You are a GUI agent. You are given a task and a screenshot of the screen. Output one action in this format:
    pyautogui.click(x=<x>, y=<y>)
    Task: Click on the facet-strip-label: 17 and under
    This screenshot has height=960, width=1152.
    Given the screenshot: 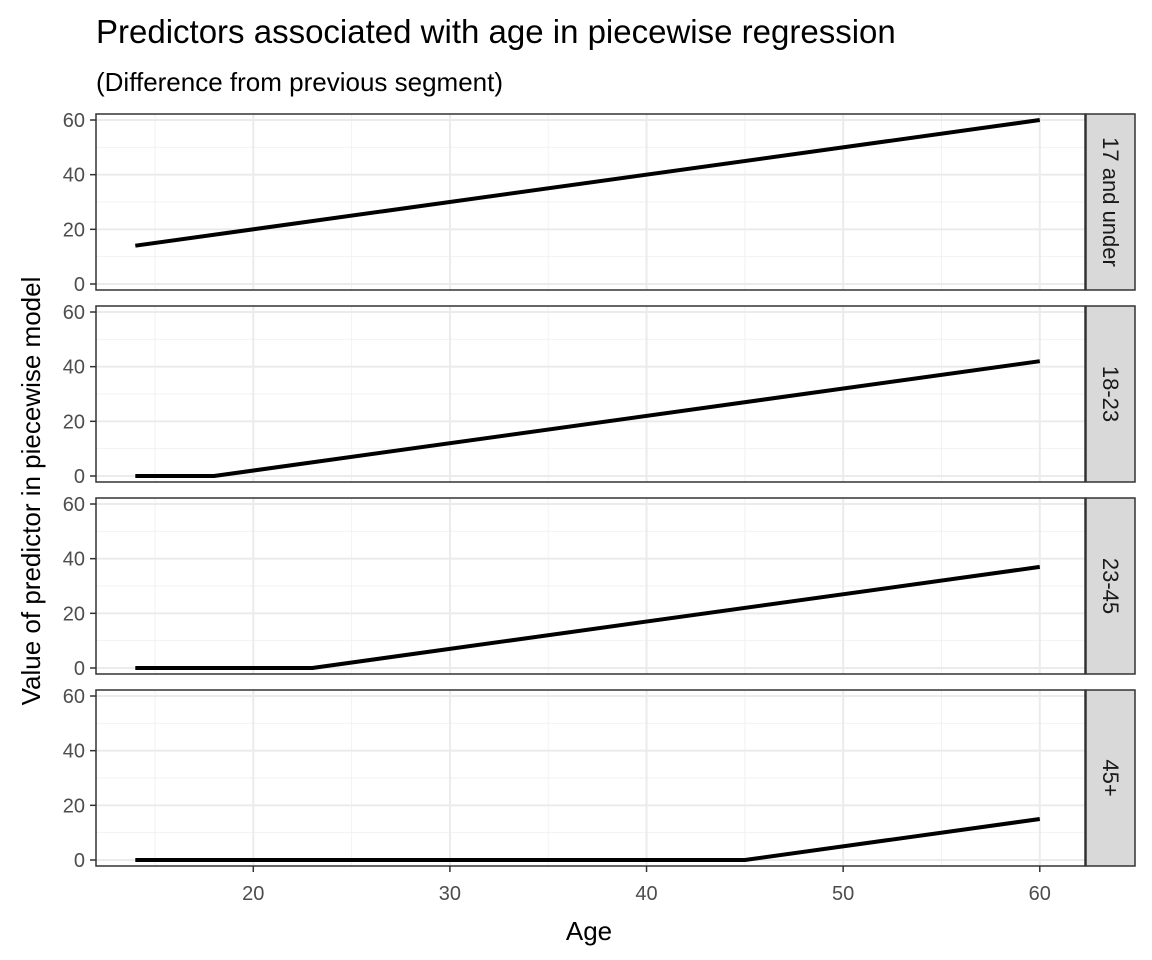 What is the action you would take?
    pyautogui.click(x=1110, y=202)
    